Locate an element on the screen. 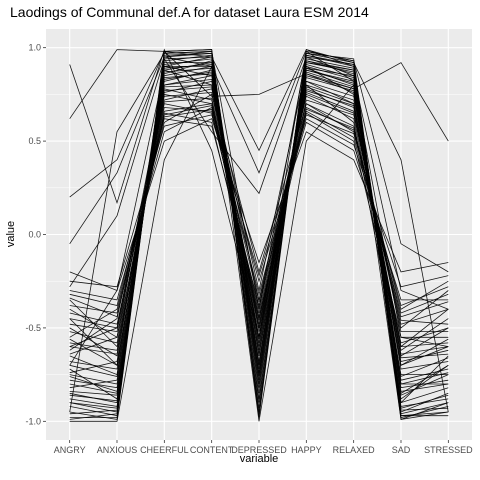 This screenshot has width=480, height=480. y-axis-title: value is located at coordinates (11, 234).